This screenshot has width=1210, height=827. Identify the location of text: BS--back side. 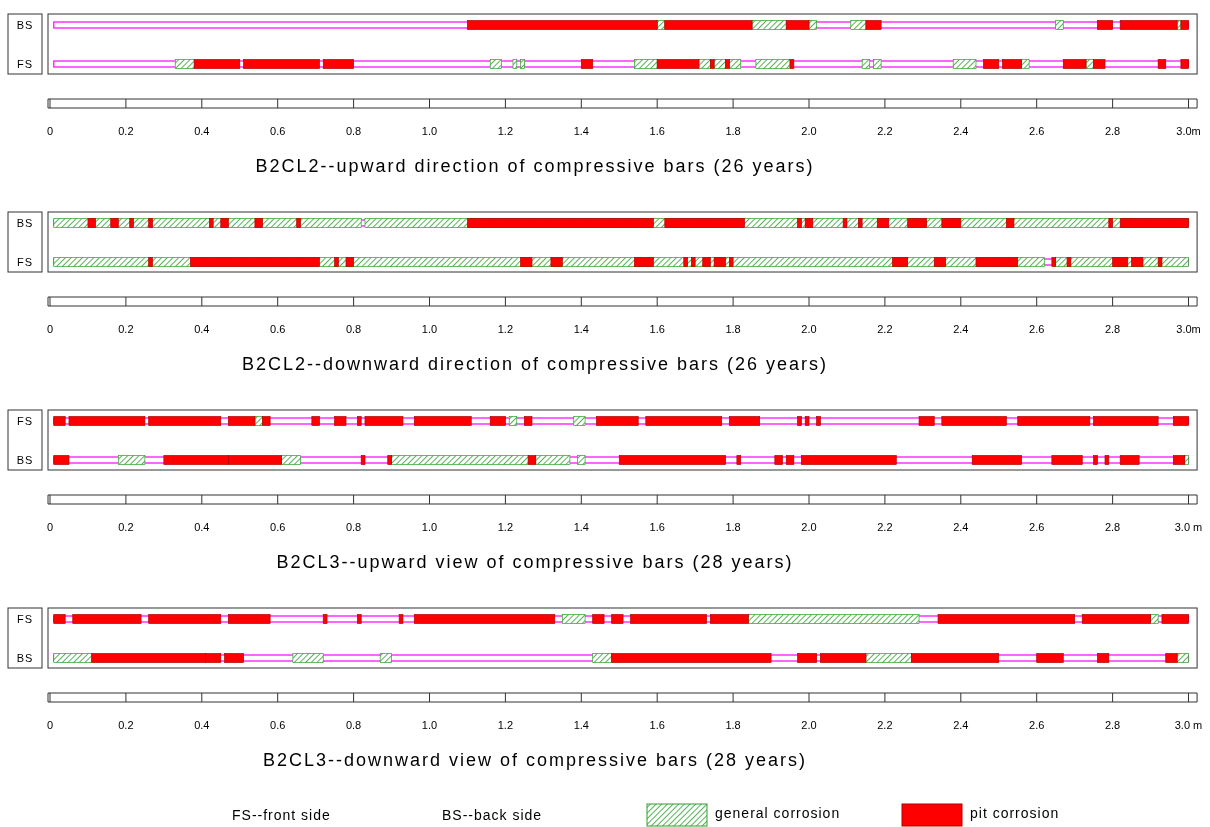
(492, 815).